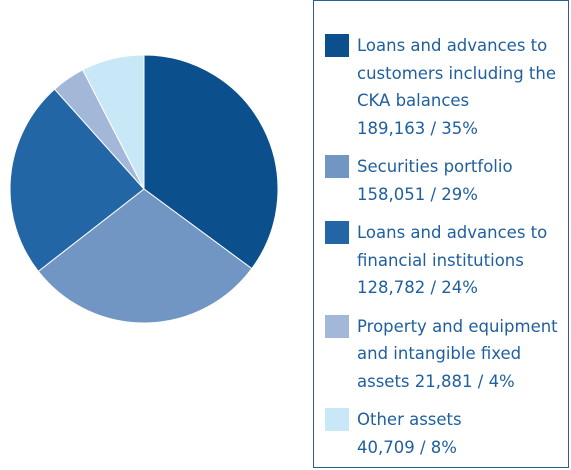 The image size is (571, 470). What do you see at coordinates (439, 180) in the screenshot?
I see `legend-item: Securities portfolio 158,051 / 29%` at bounding box center [439, 180].